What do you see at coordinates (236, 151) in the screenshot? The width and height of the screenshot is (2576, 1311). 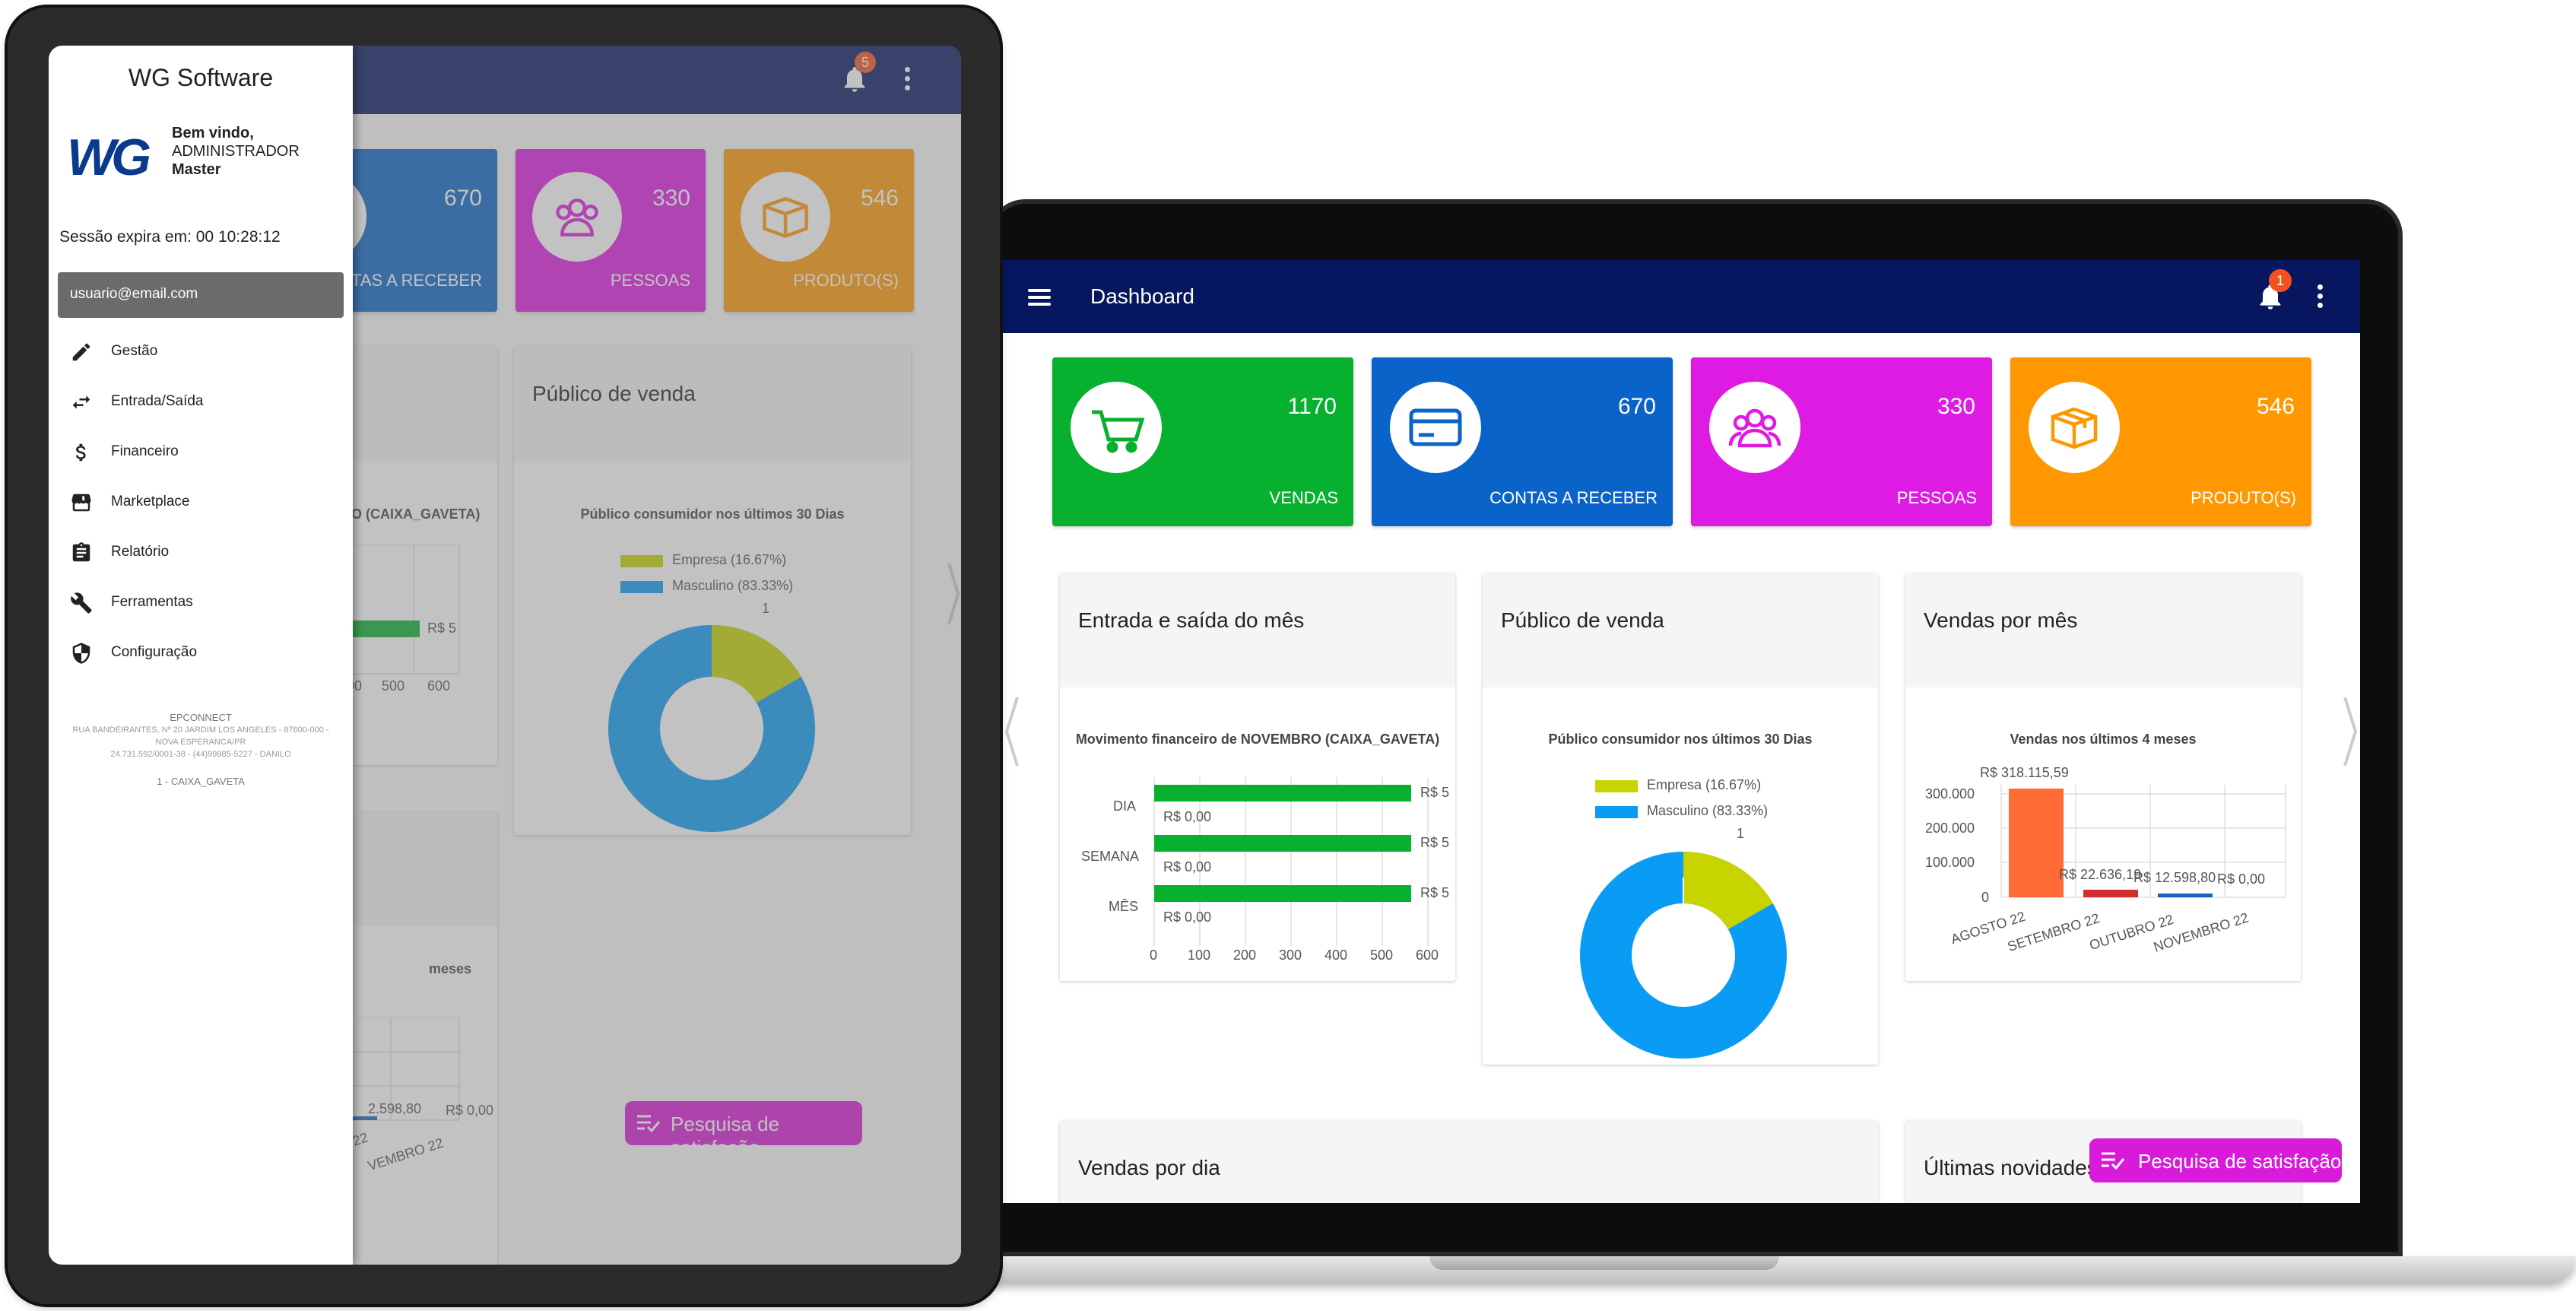 I see `user-name: ADMINISTRADOR` at bounding box center [236, 151].